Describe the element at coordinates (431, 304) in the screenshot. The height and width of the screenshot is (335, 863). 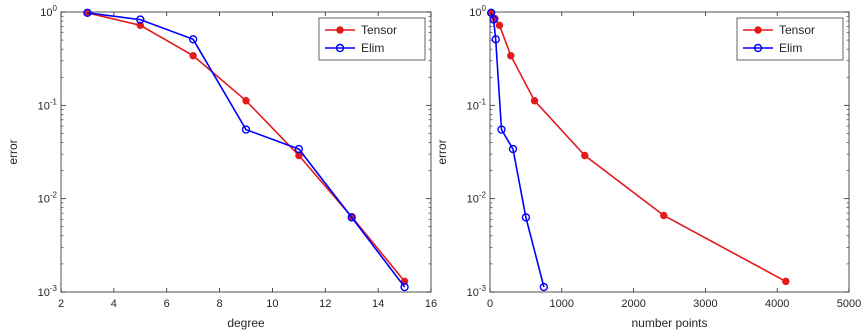
I see `x-tick-label: 16` at that location.